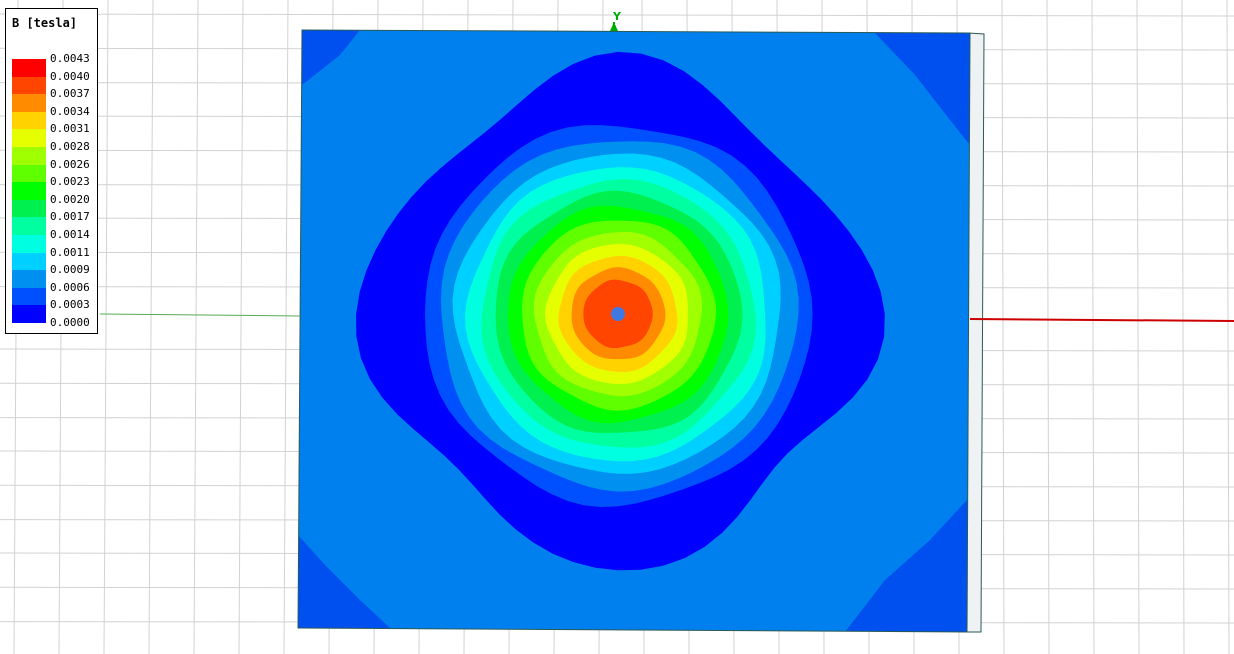 The width and height of the screenshot is (1234, 654). I want to click on legend-value: 0.0020, so click(70, 199).